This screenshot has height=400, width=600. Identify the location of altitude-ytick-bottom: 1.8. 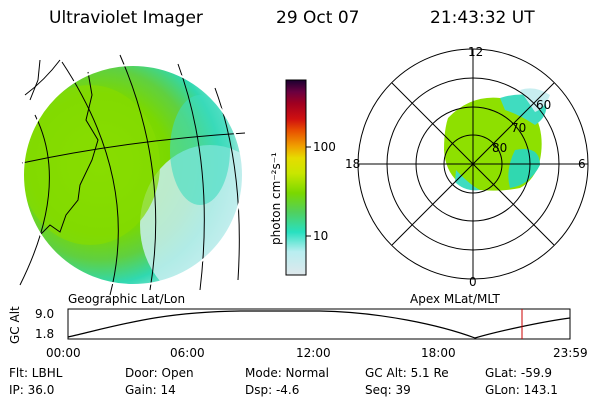
(45, 334).